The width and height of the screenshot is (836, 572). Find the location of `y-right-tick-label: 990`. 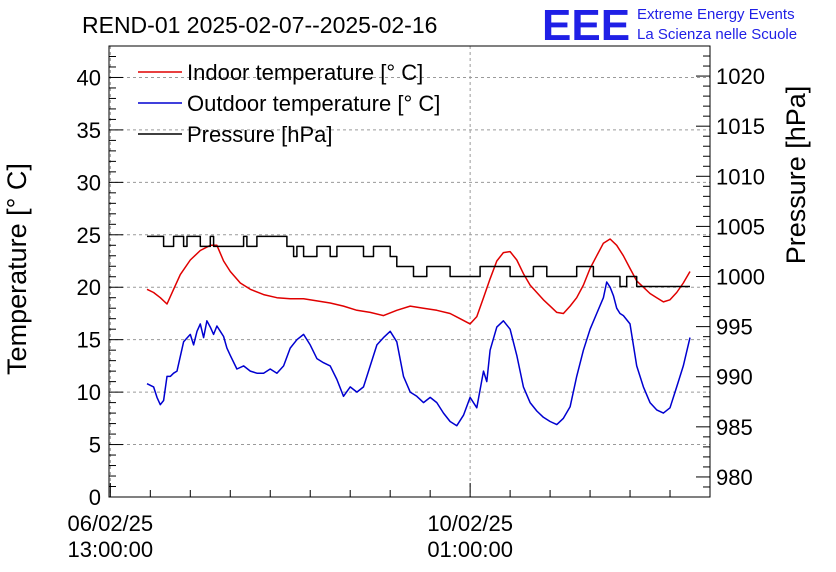

y-right-tick-label: 990 is located at coordinates (734, 377).